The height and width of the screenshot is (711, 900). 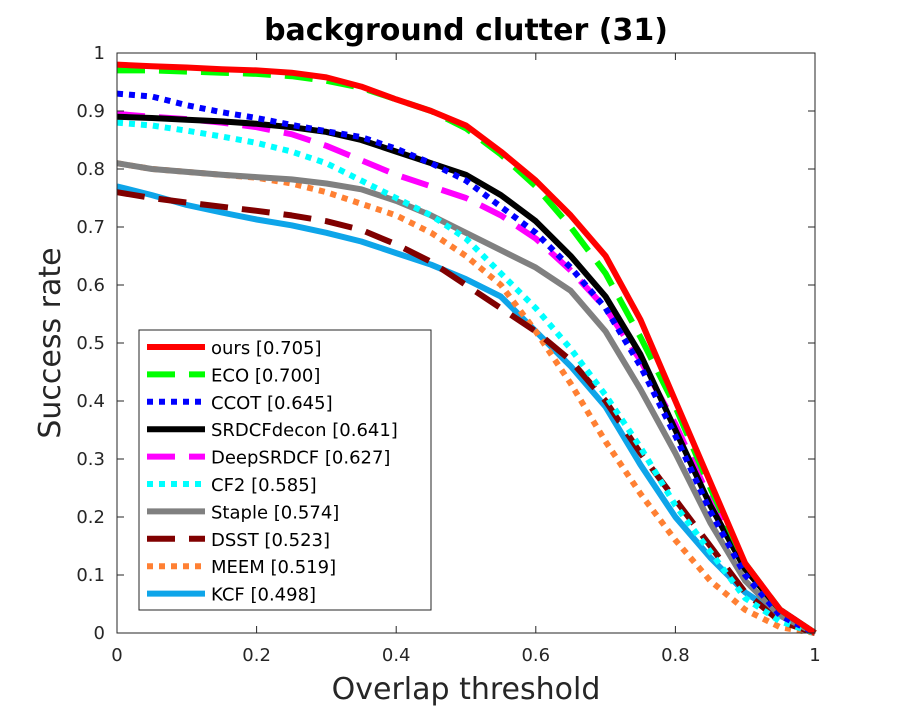 What do you see at coordinates (535, 655) in the screenshot?
I see `x-tick-label-3: 0.6` at bounding box center [535, 655].